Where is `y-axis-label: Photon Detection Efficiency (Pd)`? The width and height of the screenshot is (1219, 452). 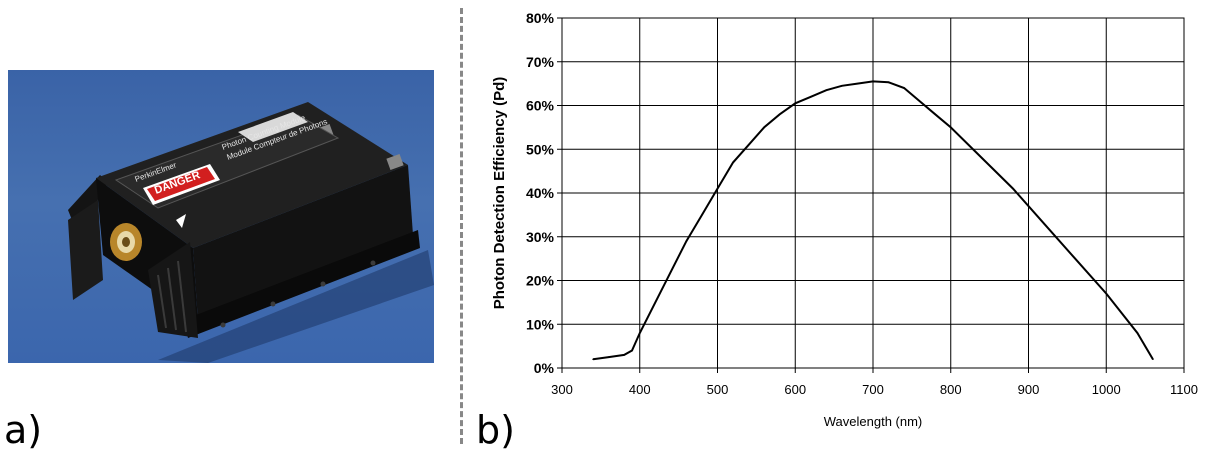
y-axis-label: Photon Detection Efficiency (Pd) is located at coordinates (499, 193).